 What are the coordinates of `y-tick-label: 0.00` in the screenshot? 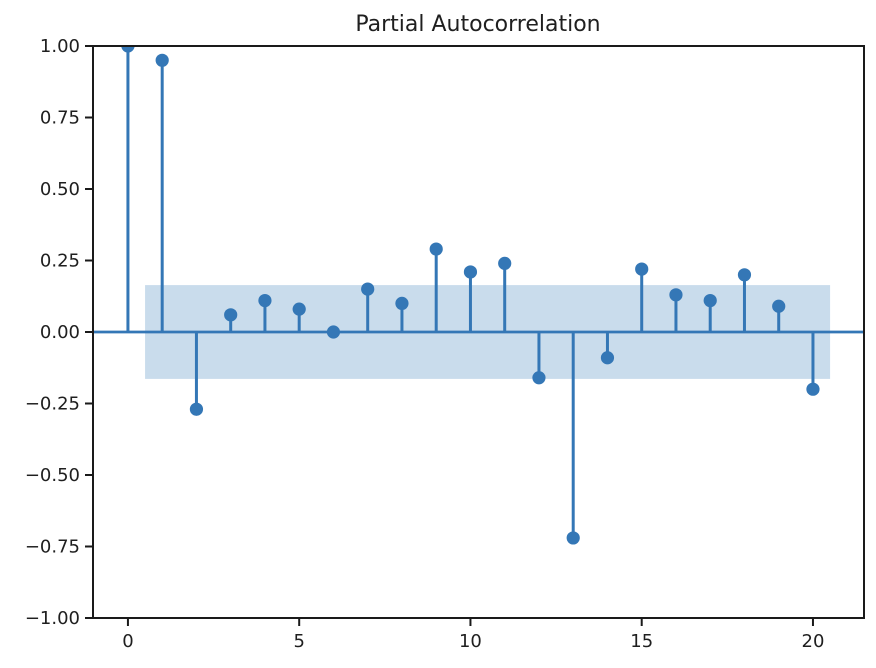 It's located at (60, 332).